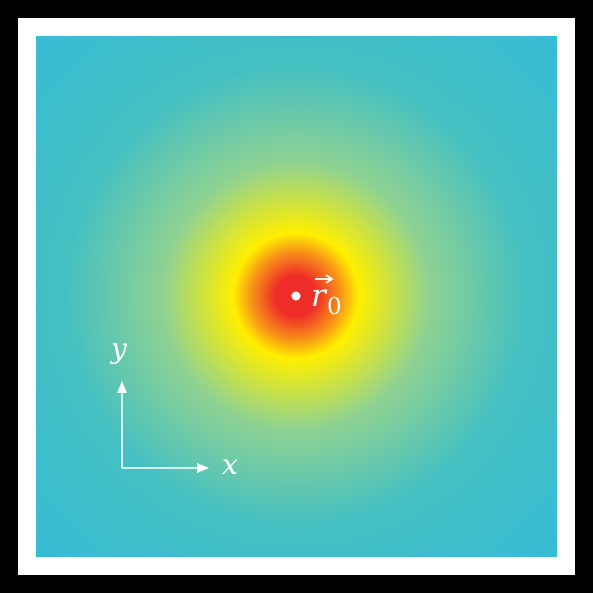  Describe the element at coordinates (118, 348) in the screenshot. I see `y-axis-label: y` at that location.